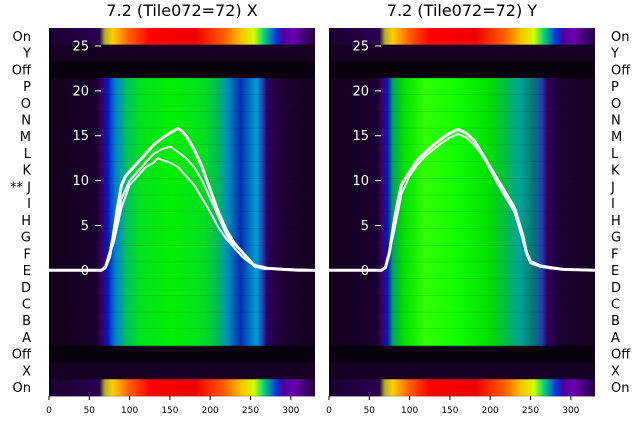  What do you see at coordinates (26, 321) in the screenshot?
I see `row-label: B` at bounding box center [26, 321].